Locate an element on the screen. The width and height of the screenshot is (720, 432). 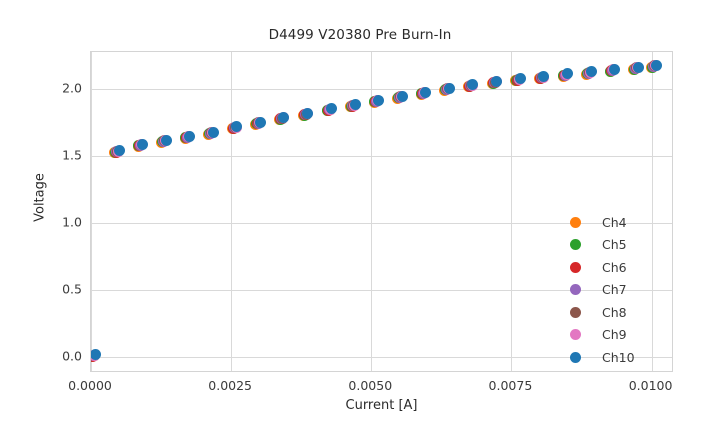
legend-item-ch5: Ch5 is located at coordinates (625, 245).